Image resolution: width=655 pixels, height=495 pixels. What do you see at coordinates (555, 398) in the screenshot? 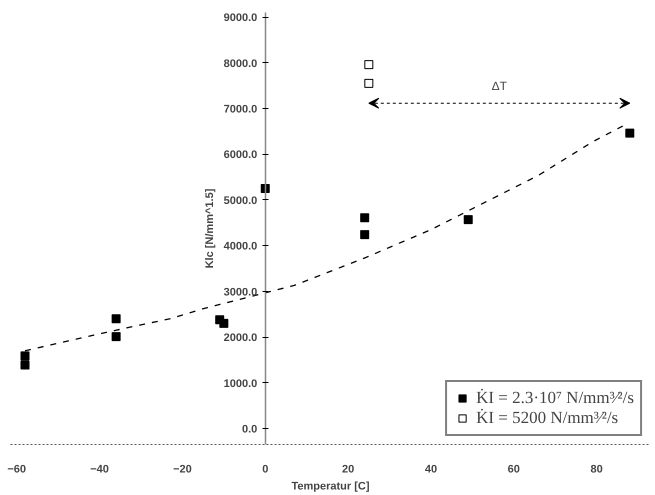
I see `legend-label: K̇I = 2.3·10⁷ N/mm³⁄²/s` at bounding box center [555, 398].